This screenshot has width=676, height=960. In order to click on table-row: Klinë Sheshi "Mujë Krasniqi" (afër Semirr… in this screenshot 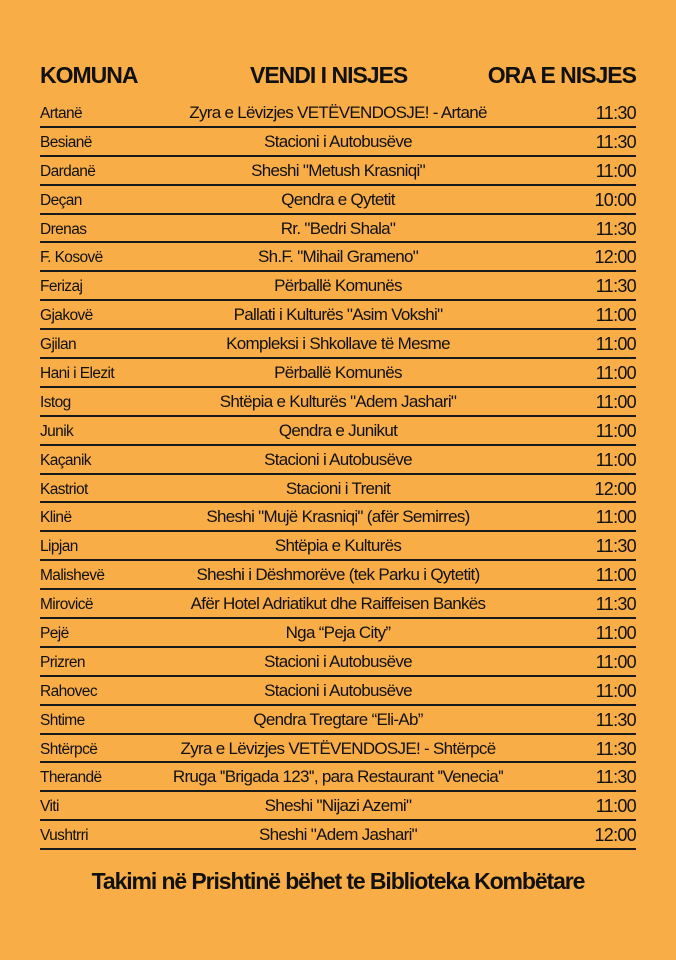, I will do `click(338, 518)`.